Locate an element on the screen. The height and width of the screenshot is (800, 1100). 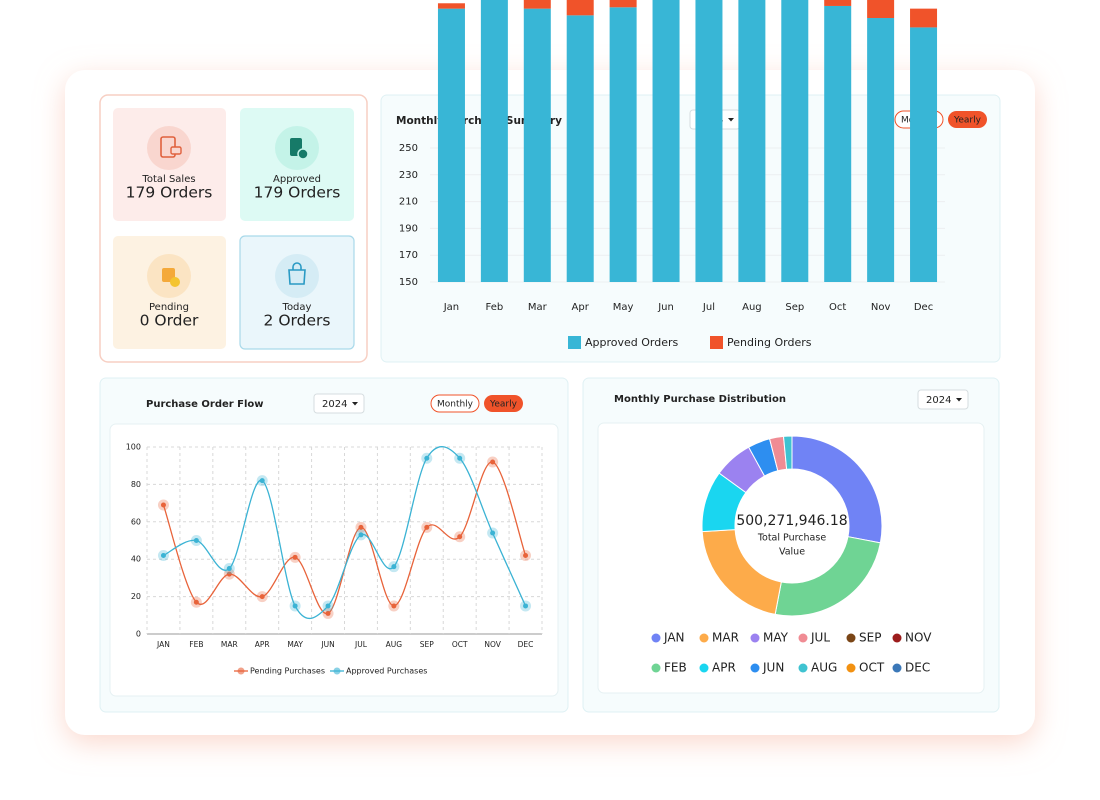
x-tick-label: FEB is located at coordinates (196, 644).